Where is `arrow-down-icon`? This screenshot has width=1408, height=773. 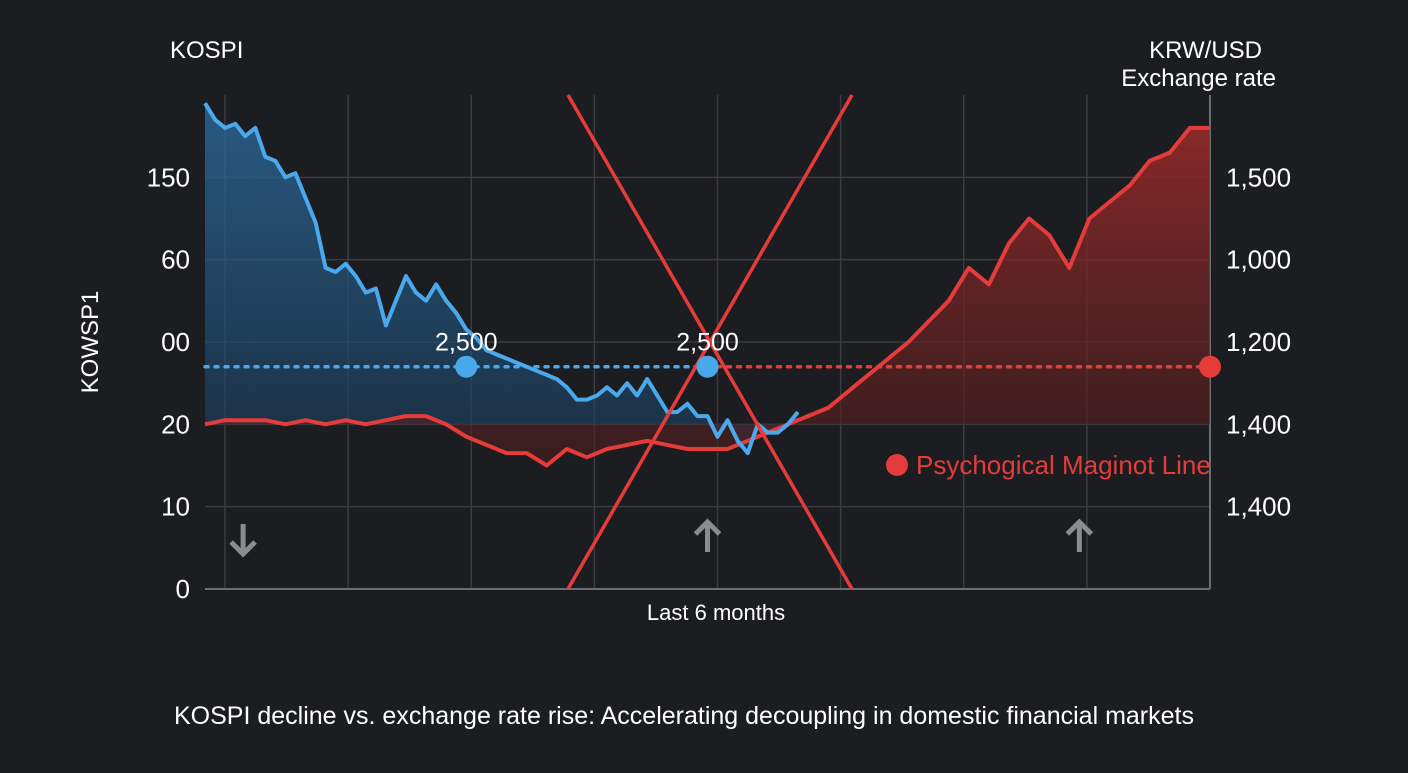
arrow-down-icon is located at coordinates (243, 541).